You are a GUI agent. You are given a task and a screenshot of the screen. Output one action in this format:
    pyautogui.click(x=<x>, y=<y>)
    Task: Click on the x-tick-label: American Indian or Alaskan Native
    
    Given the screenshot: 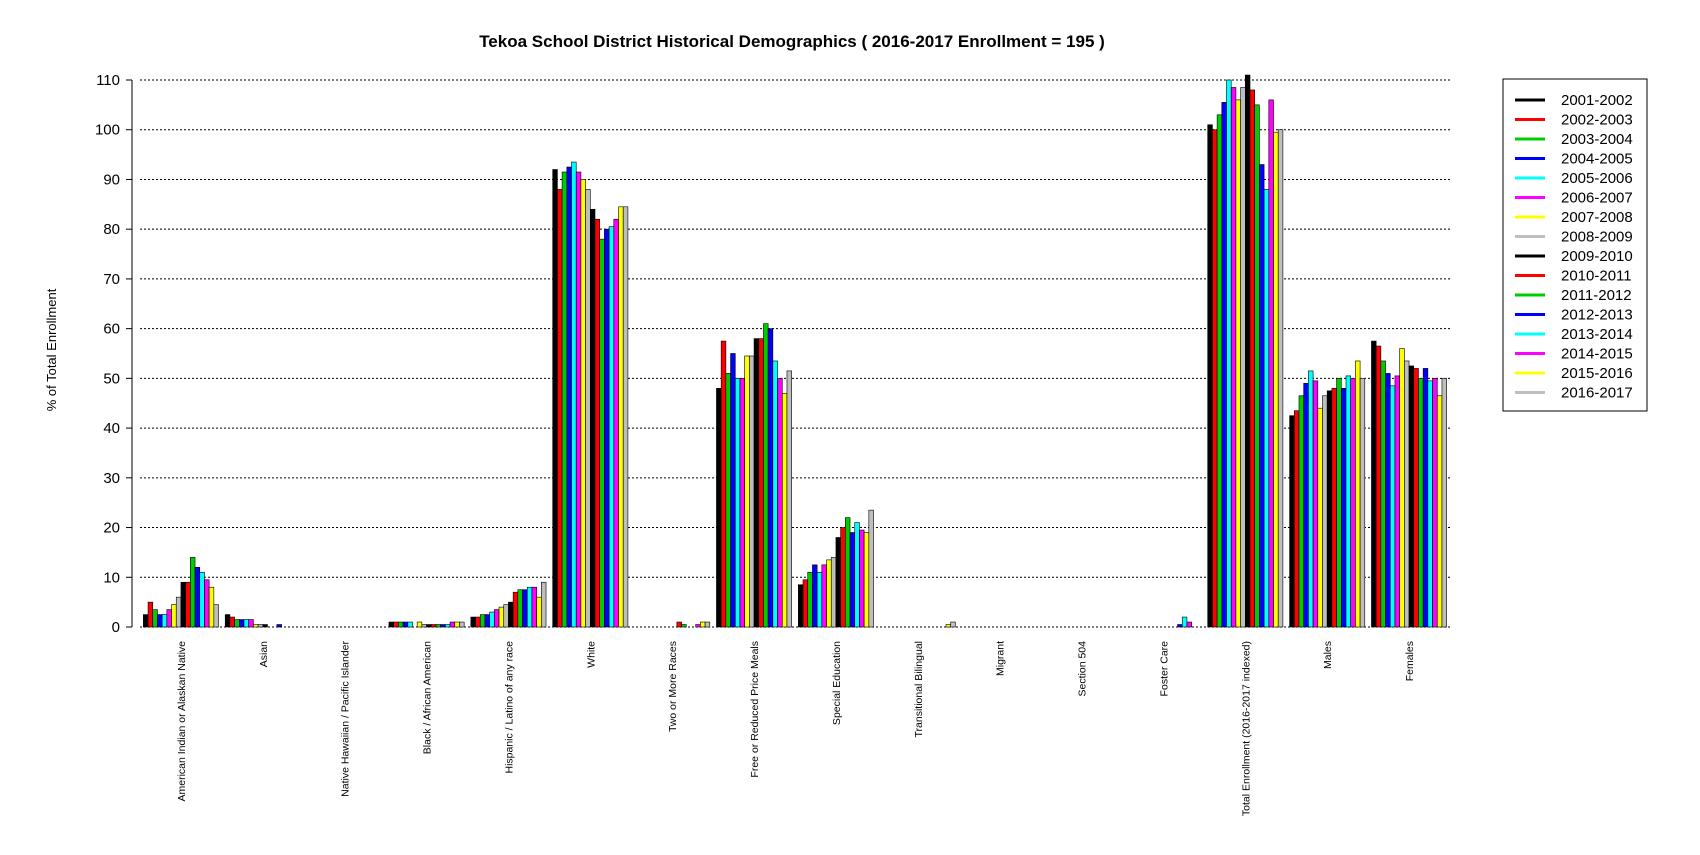 What is the action you would take?
    pyautogui.click(x=182, y=721)
    